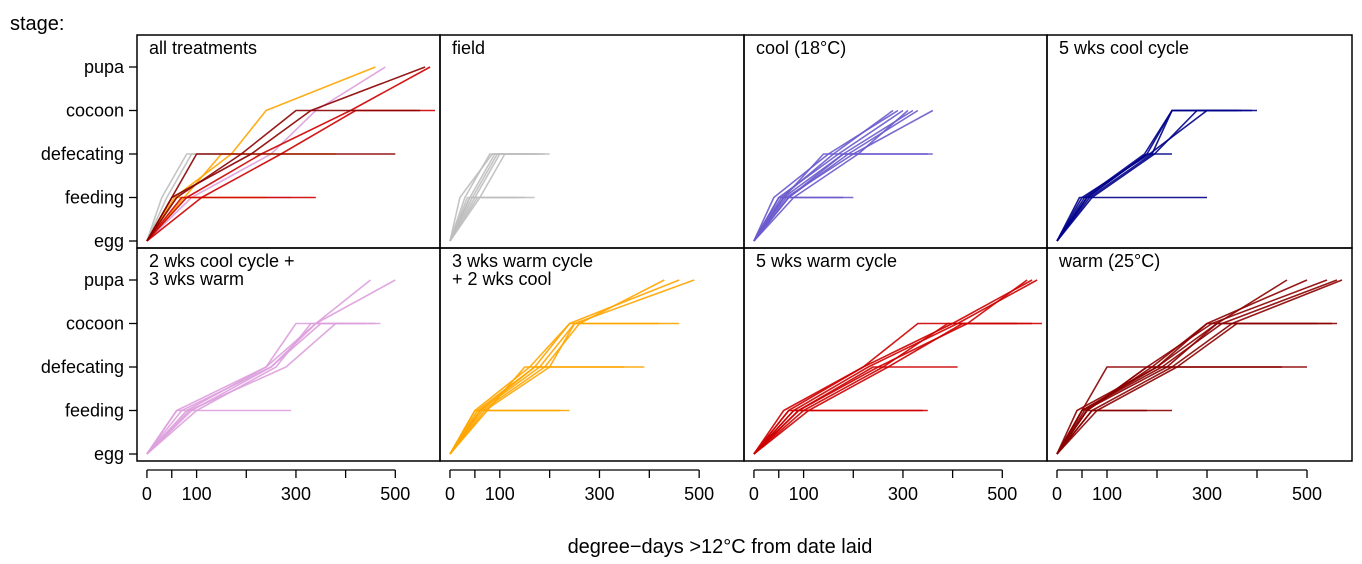  Describe the element at coordinates (203, 48) in the screenshot. I see `panel-title: all treatments` at that location.